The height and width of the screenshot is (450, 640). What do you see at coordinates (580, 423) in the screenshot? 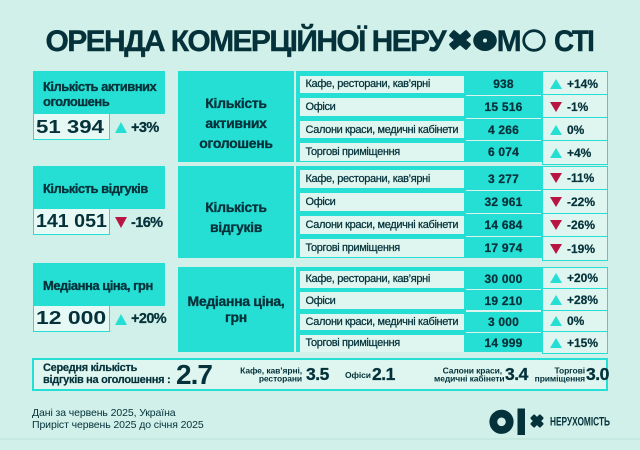
I see `svg-text: НЕРУХОМІСТЬ` at bounding box center [580, 423].